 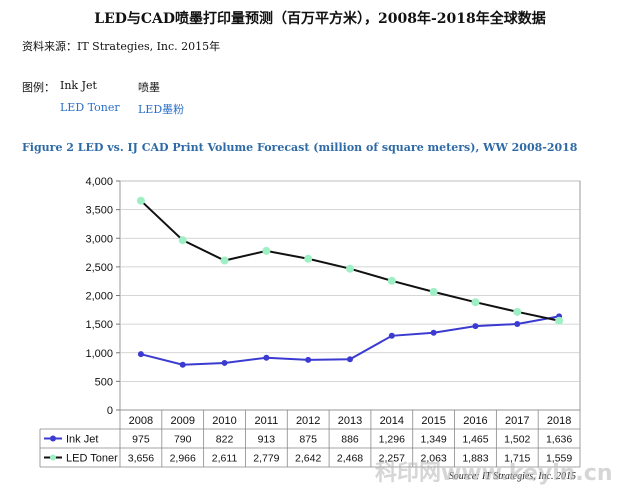 What do you see at coordinates (141, 440) in the screenshot?
I see `table-value: 975` at bounding box center [141, 440].